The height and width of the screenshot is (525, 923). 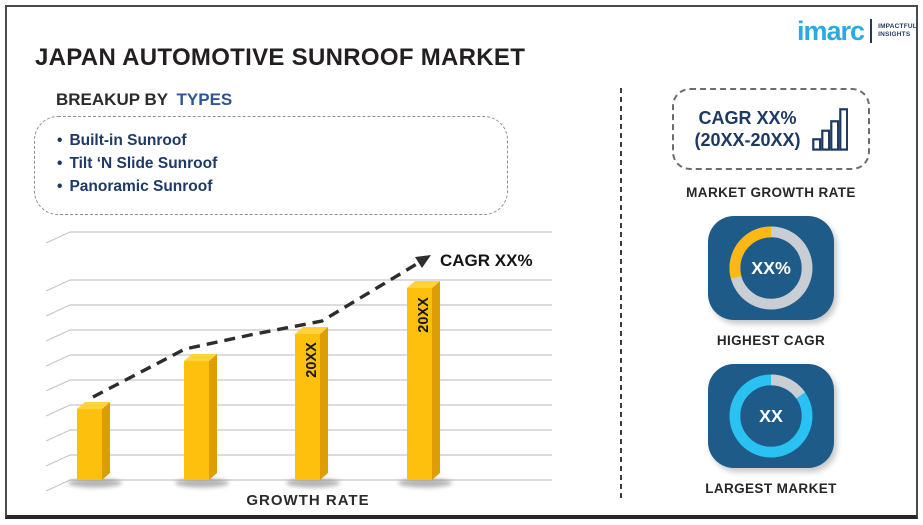 What do you see at coordinates (771, 340) in the screenshot?
I see `highest-cagr-label: HIGHEST CAGR` at bounding box center [771, 340].